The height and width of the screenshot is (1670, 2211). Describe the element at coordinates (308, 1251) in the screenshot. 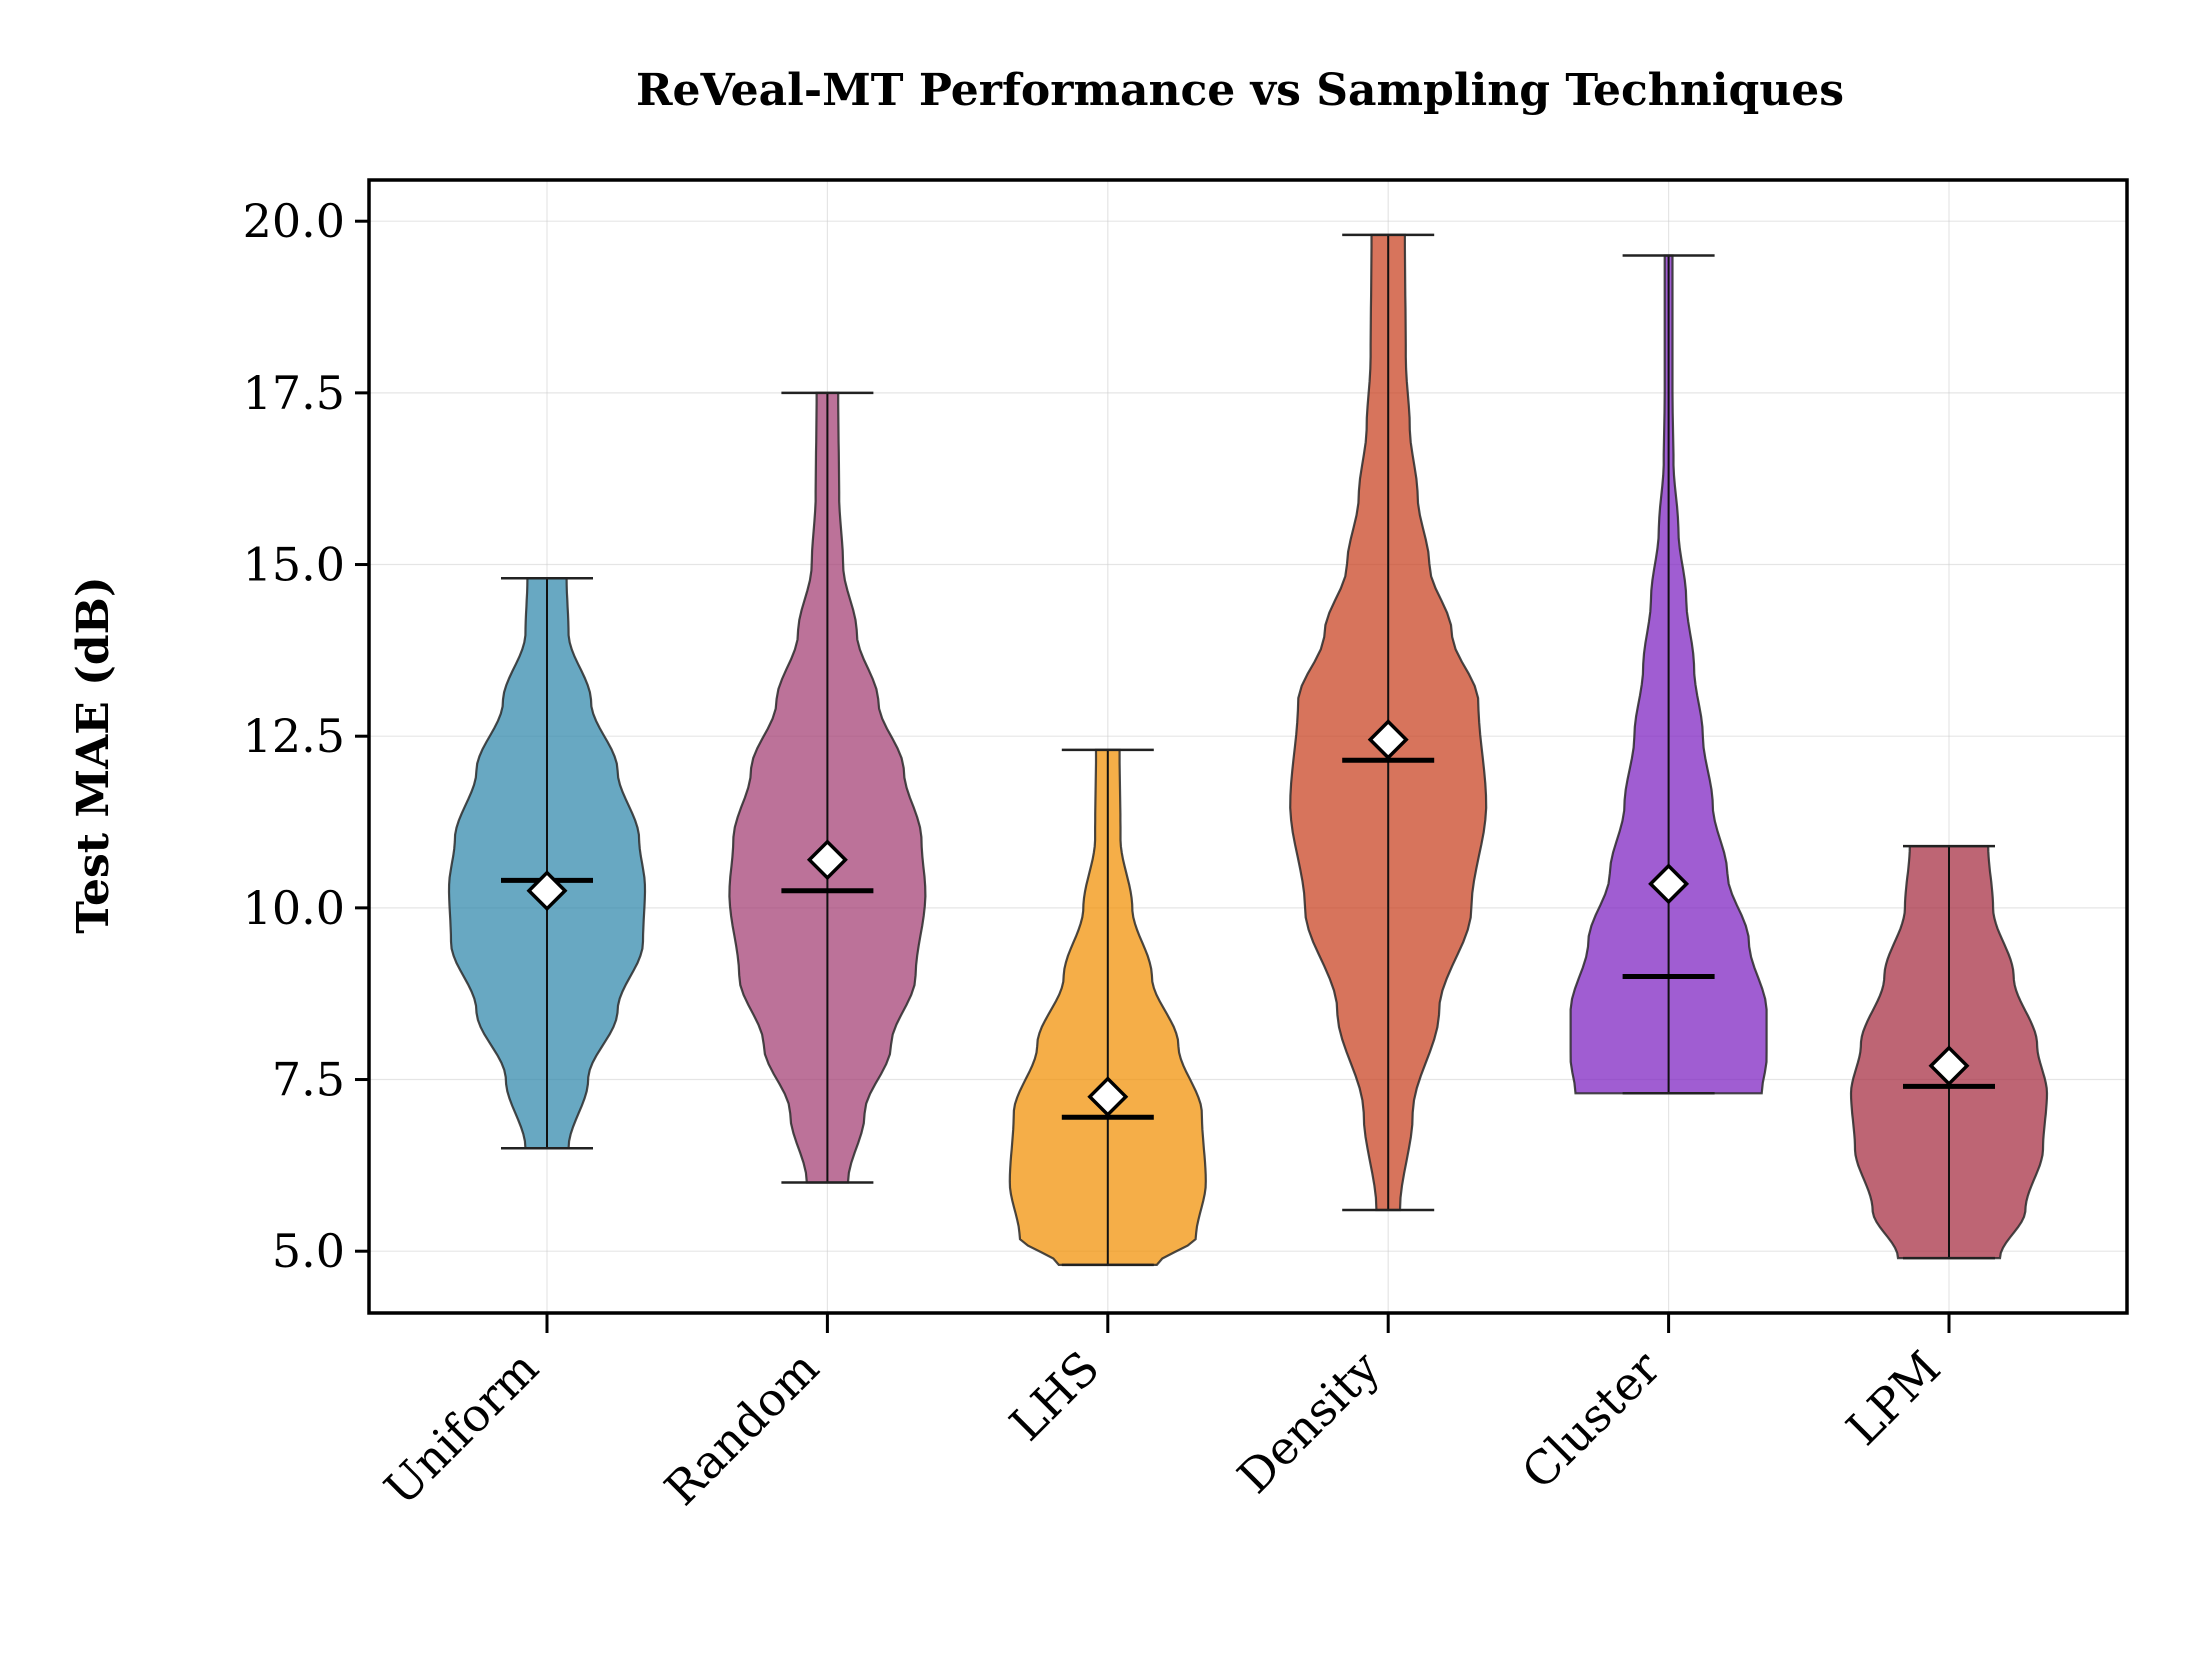

I see `y-tick-label: 5.0` at that location.